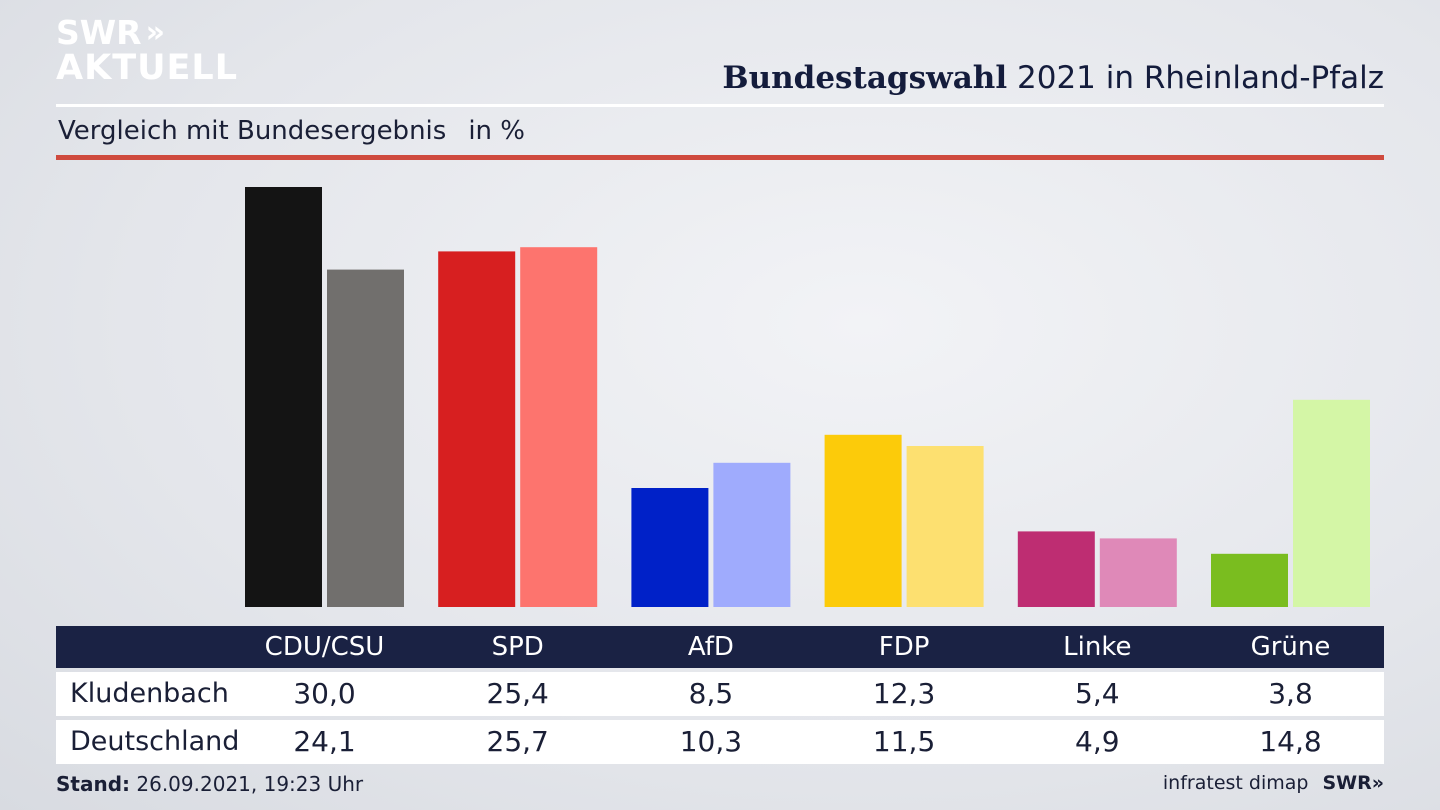 The image size is (1440, 810). What do you see at coordinates (1290, 741) in the screenshot?
I see `data-label: 14,8` at bounding box center [1290, 741].